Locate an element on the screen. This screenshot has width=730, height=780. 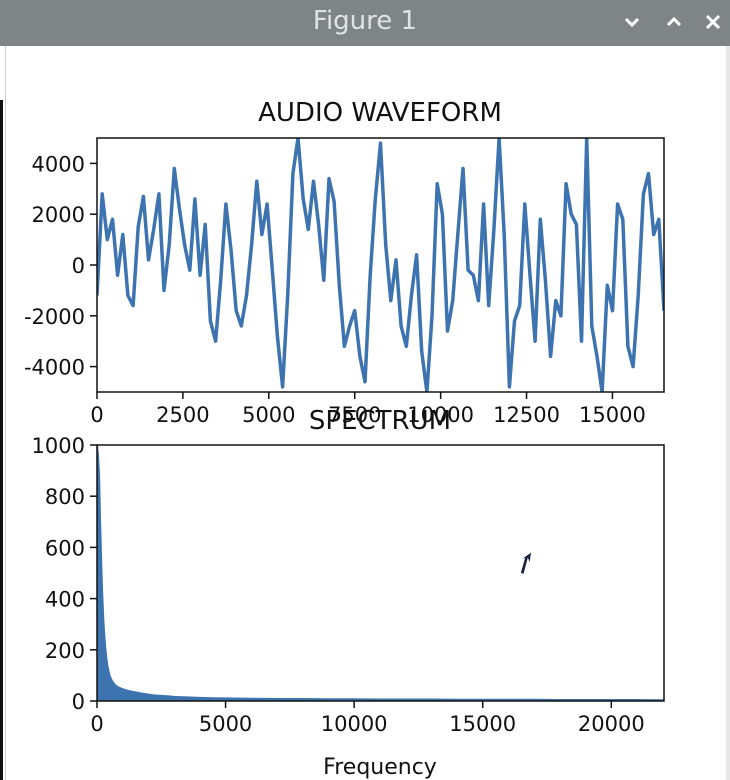
x-tick-label: 20000 is located at coordinates (611, 724).